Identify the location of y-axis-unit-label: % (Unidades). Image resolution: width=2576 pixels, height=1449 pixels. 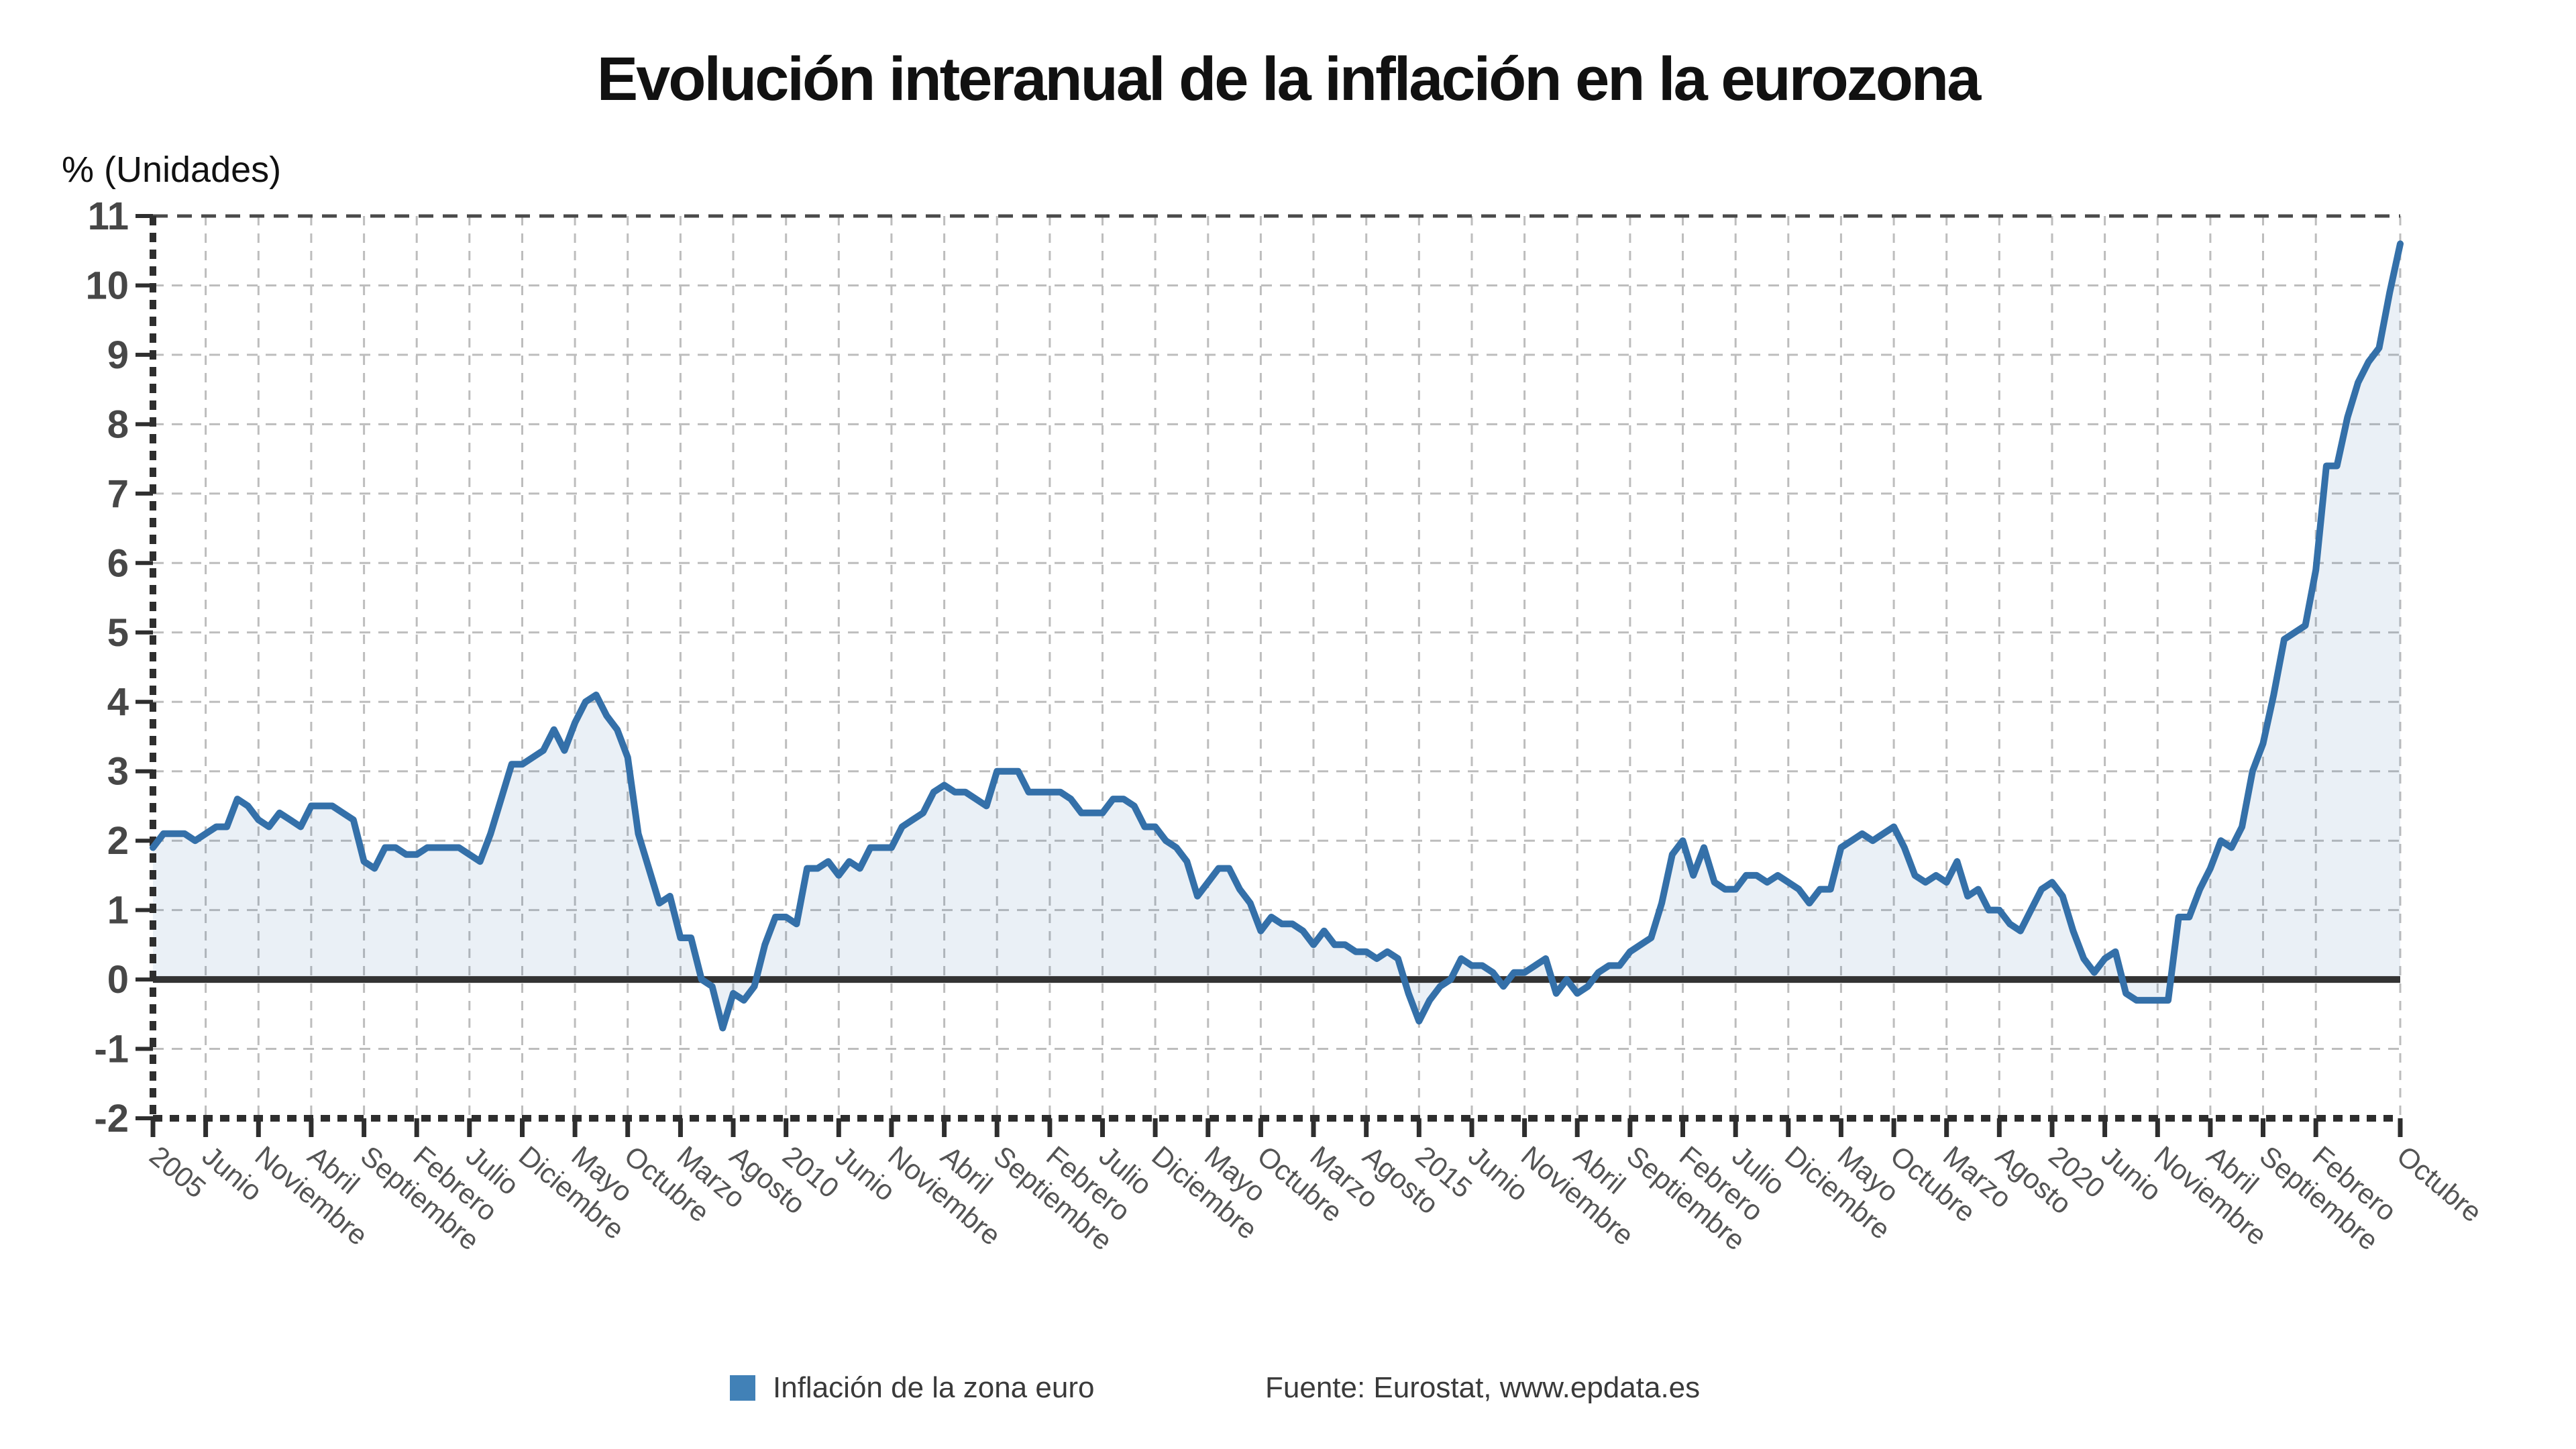
(172, 170).